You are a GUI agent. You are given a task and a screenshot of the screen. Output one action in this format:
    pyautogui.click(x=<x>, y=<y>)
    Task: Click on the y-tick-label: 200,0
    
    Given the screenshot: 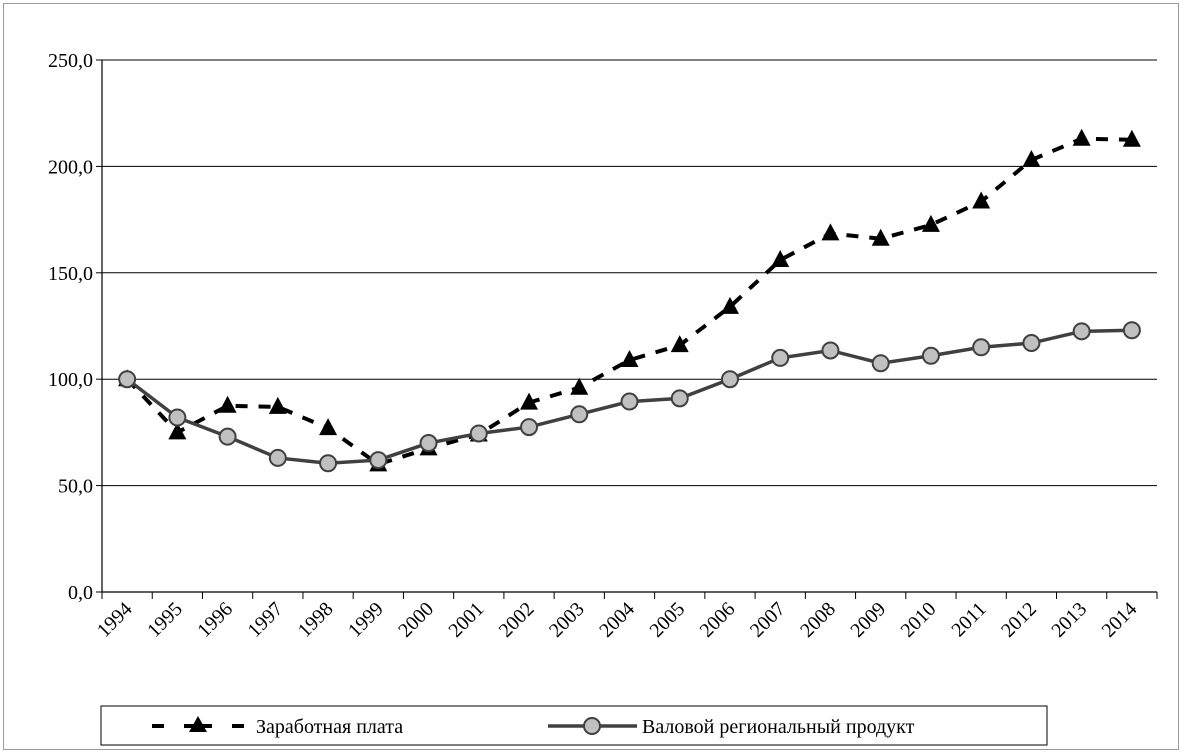 What is the action you would take?
    pyautogui.click(x=70, y=167)
    